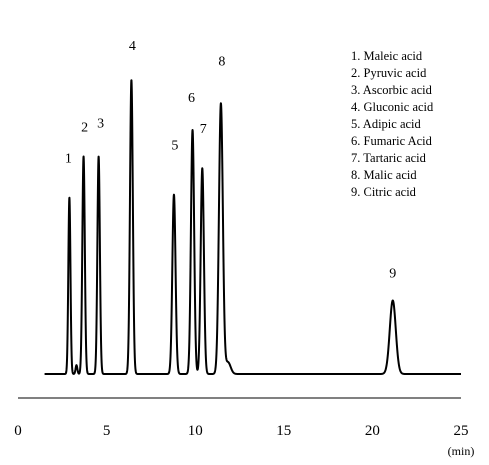 This screenshot has width=489, height=465. Describe the element at coordinates (387, 56) in the screenshot. I see `legend-entry-1: 1. Maleic acid` at that location.